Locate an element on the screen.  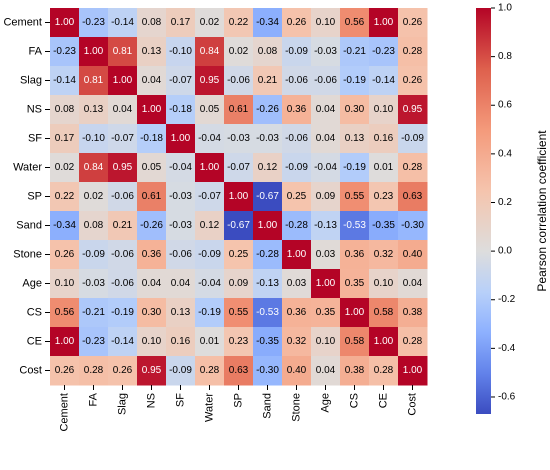
colorbar-tick-label: 0.8 is located at coordinates (505, 56).